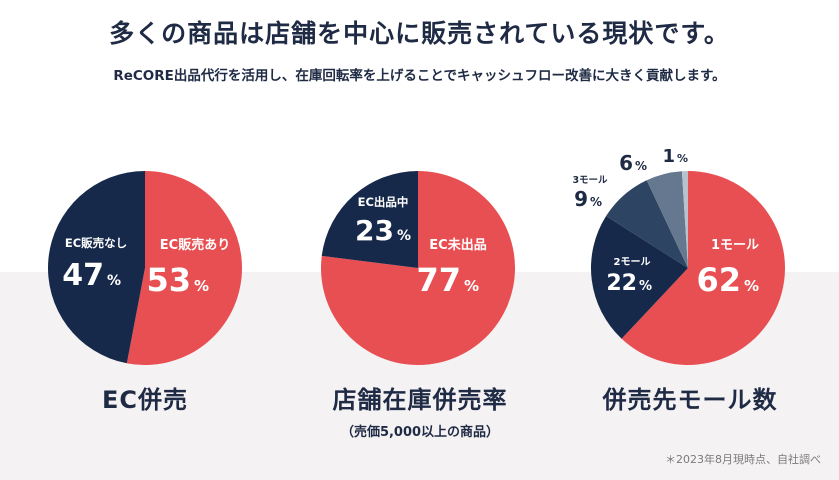 The height and width of the screenshot is (480, 839). What do you see at coordinates (581, 199) in the screenshot?
I see `slice-value-3-malls: 9` at bounding box center [581, 199].